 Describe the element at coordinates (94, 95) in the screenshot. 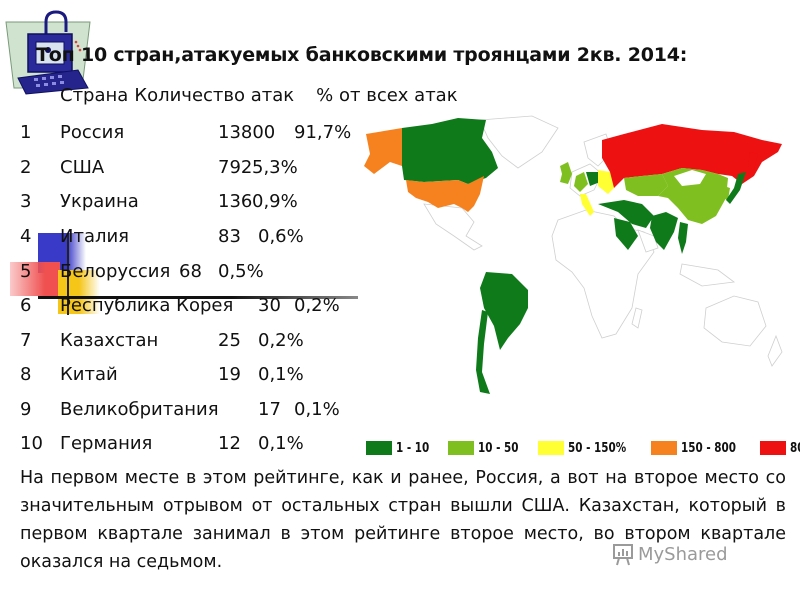

I see `header-country: Страна` at that location.